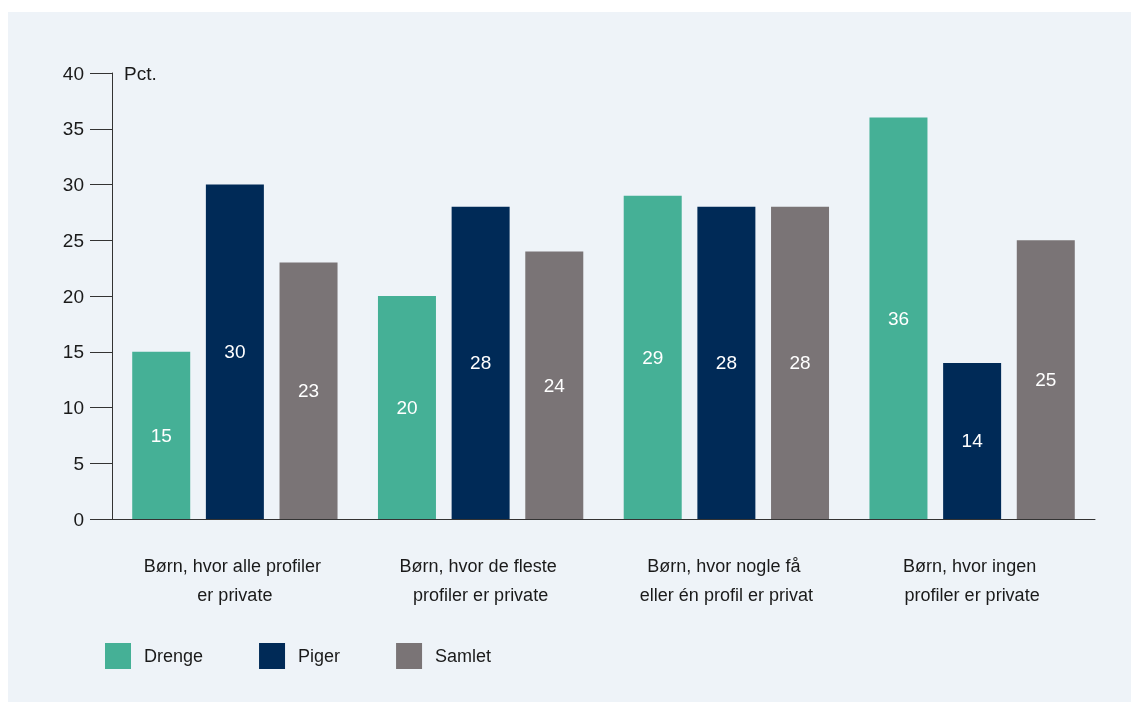  I want to click on data-label: 24, so click(554, 385).